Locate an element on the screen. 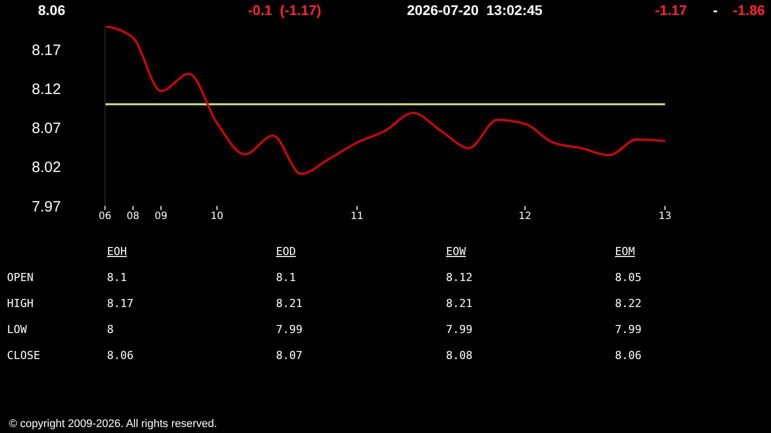  y-tick-label: 8.17 is located at coordinates (46, 50).